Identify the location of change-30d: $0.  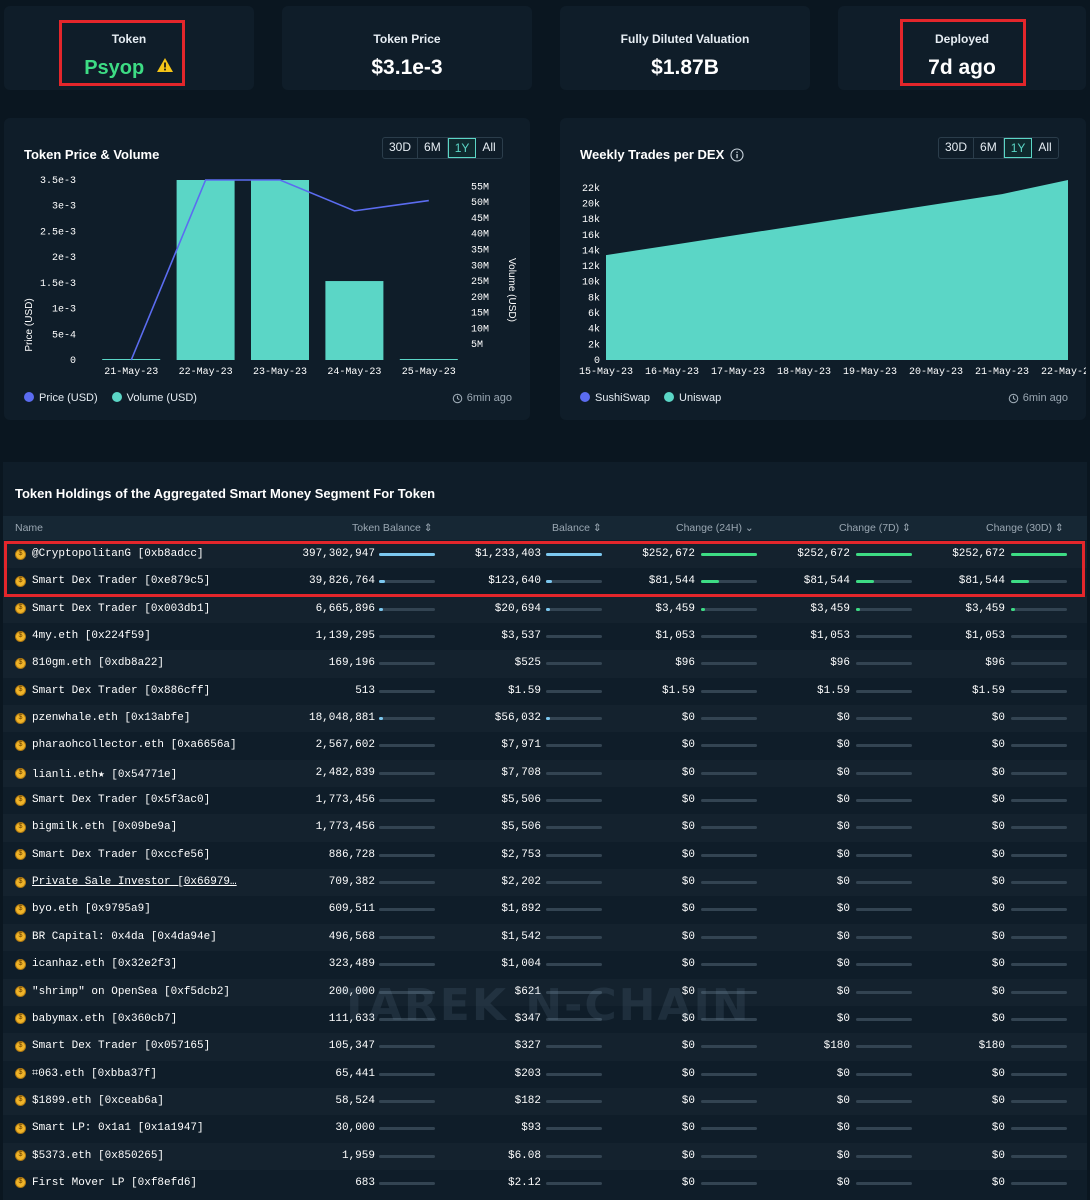
(998, 882).